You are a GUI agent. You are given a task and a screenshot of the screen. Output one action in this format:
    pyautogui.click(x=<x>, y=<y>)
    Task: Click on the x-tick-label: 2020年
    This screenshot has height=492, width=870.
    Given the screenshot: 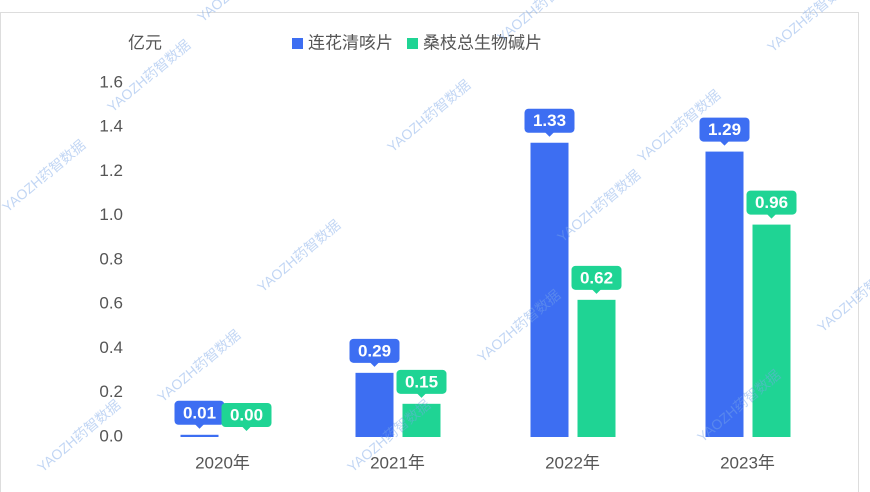 What is the action you would take?
    pyautogui.click(x=222, y=462)
    